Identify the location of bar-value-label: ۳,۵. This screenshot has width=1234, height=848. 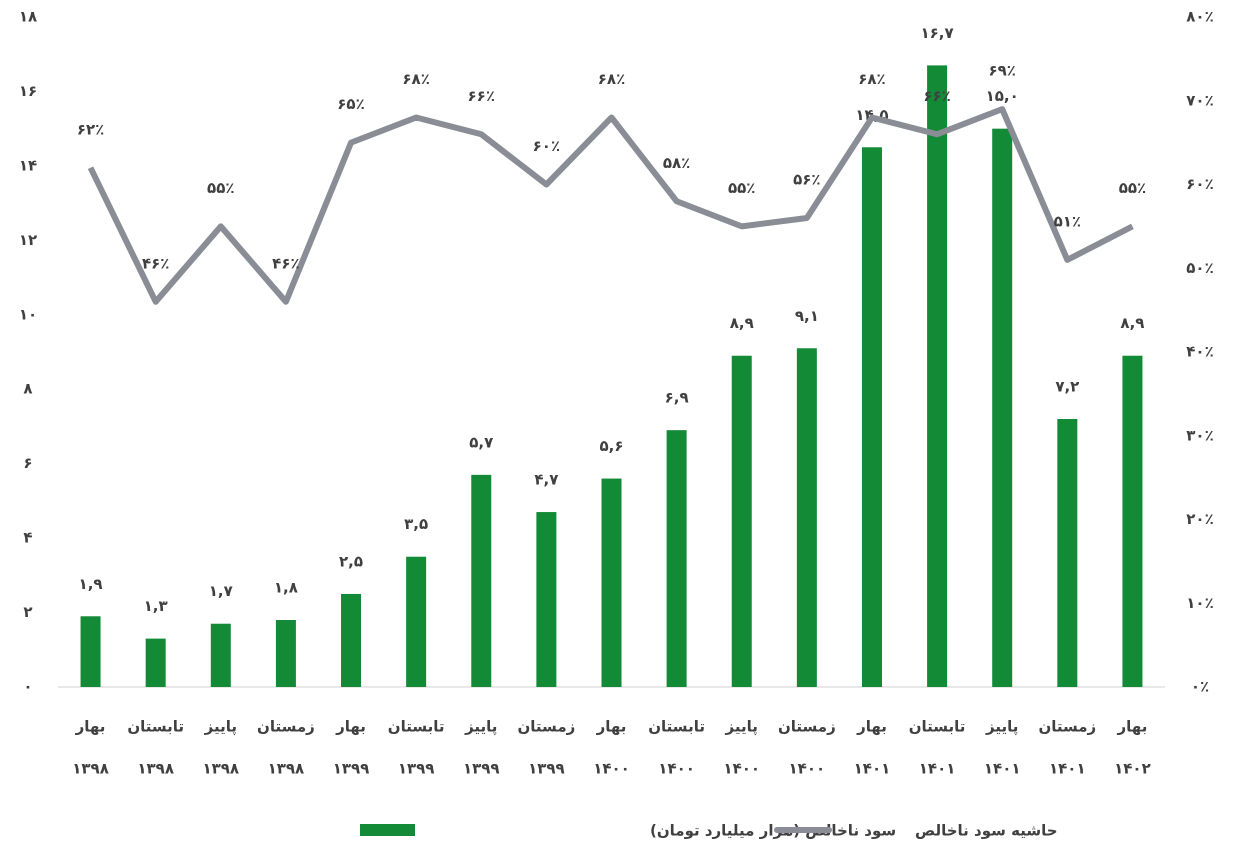
(416, 524).